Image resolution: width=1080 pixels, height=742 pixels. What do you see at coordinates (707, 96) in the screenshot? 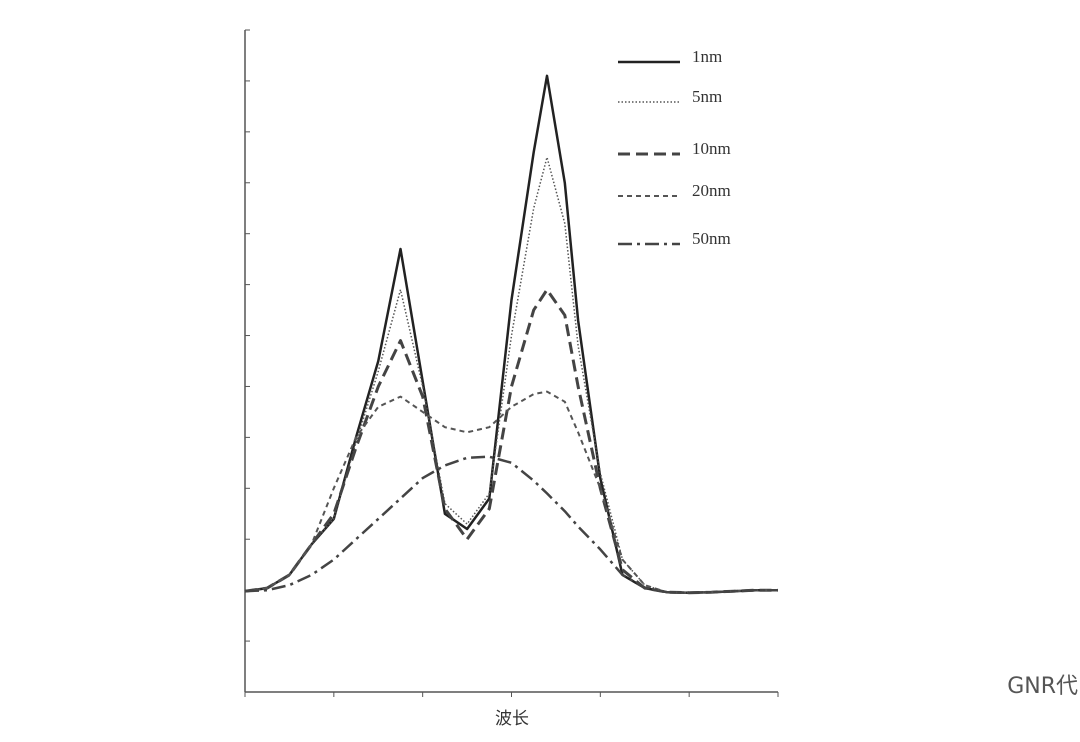
I see `legend-label: 5nm` at bounding box center [707, 96].